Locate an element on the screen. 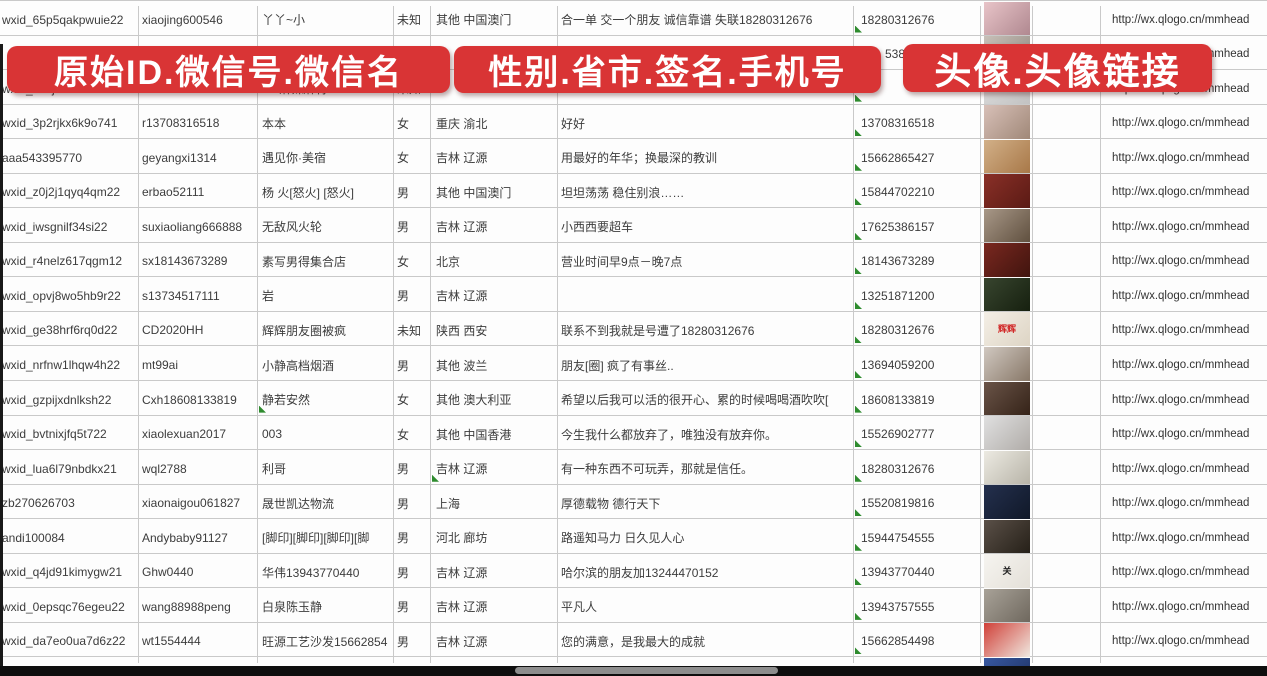 The image size is (1267, 676). cell-signature: 有一种东西不可玩弄，那就是信任。 is located at coordinates (657, 469).